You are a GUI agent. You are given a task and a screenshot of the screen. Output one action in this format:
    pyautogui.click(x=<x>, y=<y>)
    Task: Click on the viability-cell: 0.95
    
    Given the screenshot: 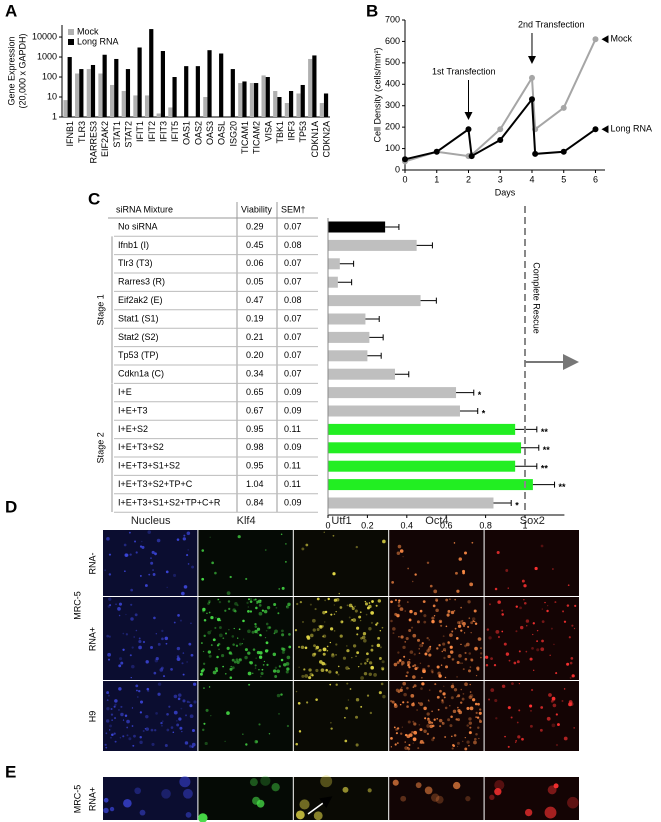 What is the action you would take?
    pyautogui.click(x=255, y=466)
    